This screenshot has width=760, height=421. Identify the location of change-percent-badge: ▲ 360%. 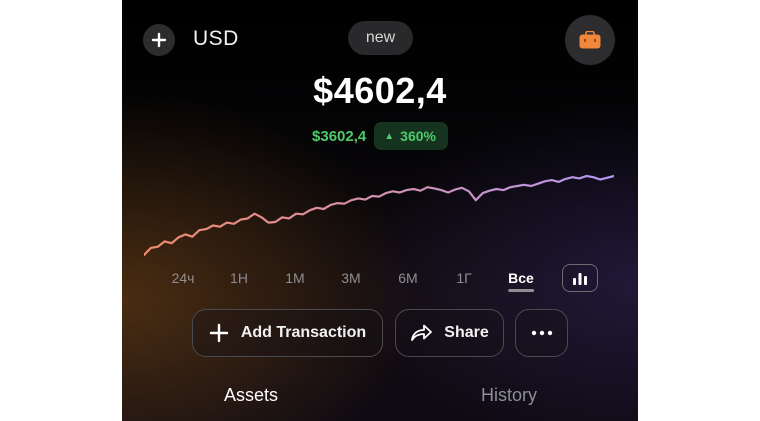
(411, 136).